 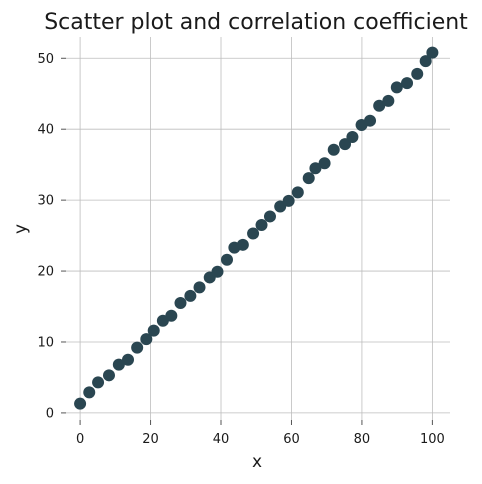 I want to click on x-tick-label: 60, so click(x=291, y=439).